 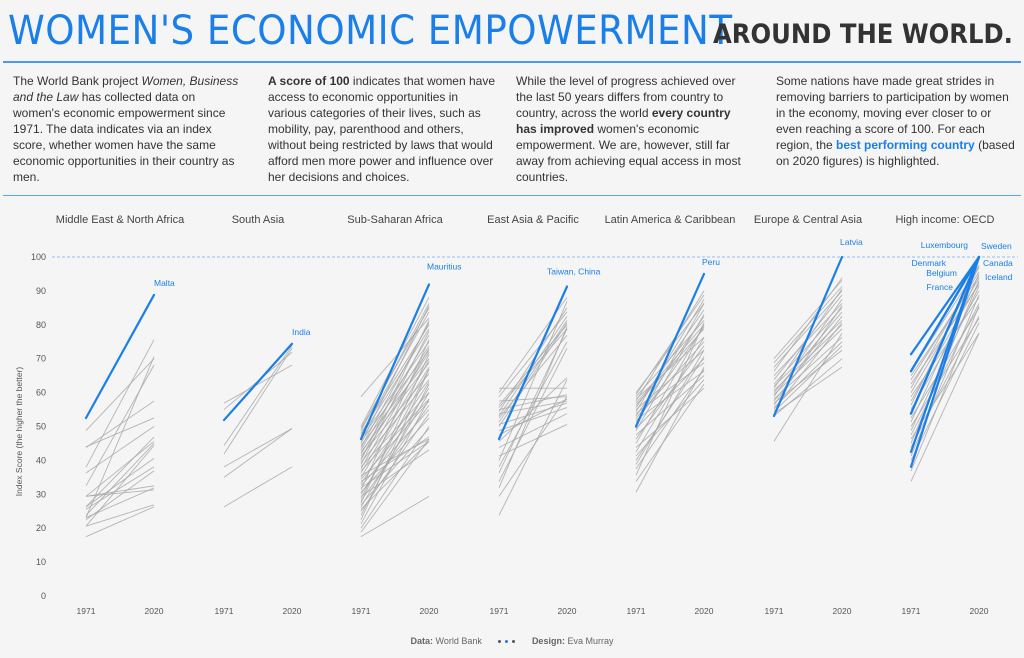 What do you see at coordinates (164, 283) in the screenshot?
I see `highlight-country-label: Malta` at bounding box center [164, 283].